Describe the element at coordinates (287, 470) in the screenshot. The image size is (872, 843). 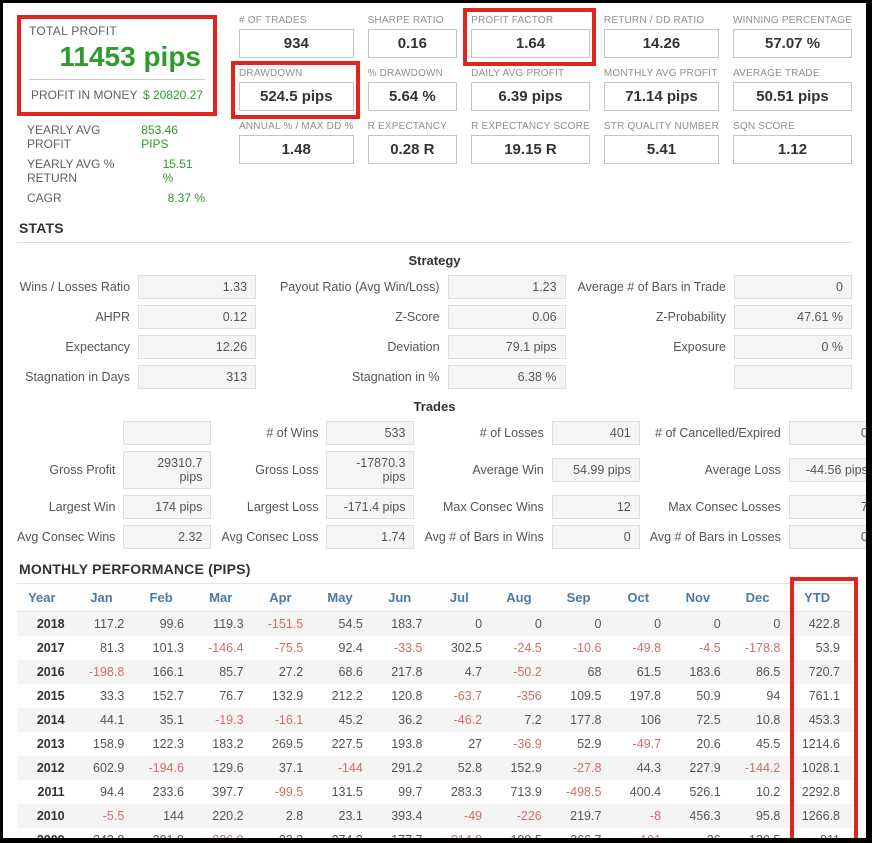
I see `stat-label-gross-loss: Gross Loss` at that location.